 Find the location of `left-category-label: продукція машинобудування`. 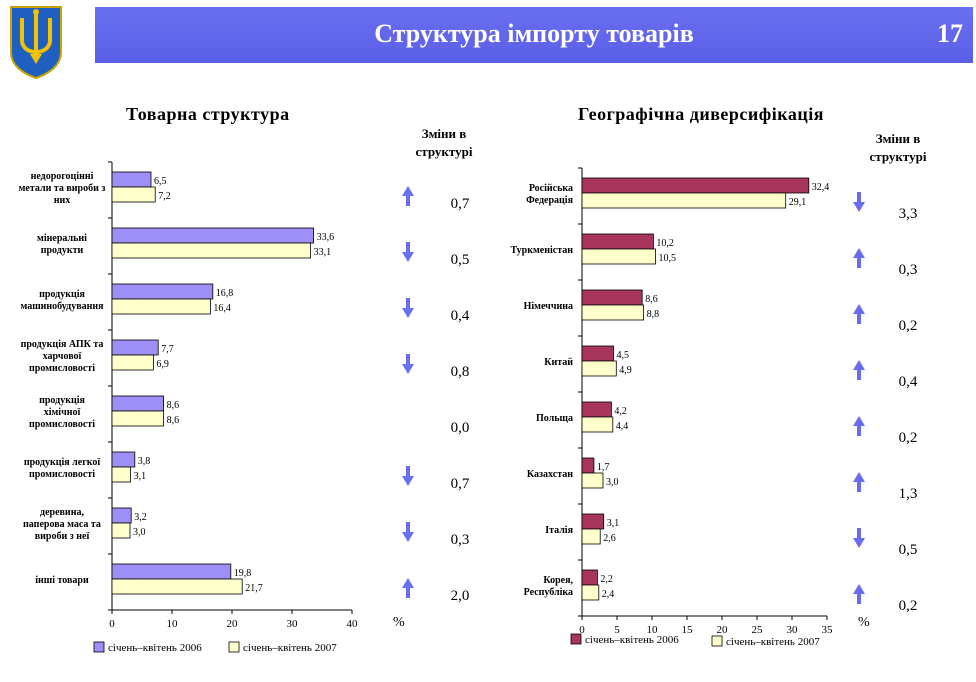

left-category-label: продукція машинобудування is located at coordinates (62, 300).